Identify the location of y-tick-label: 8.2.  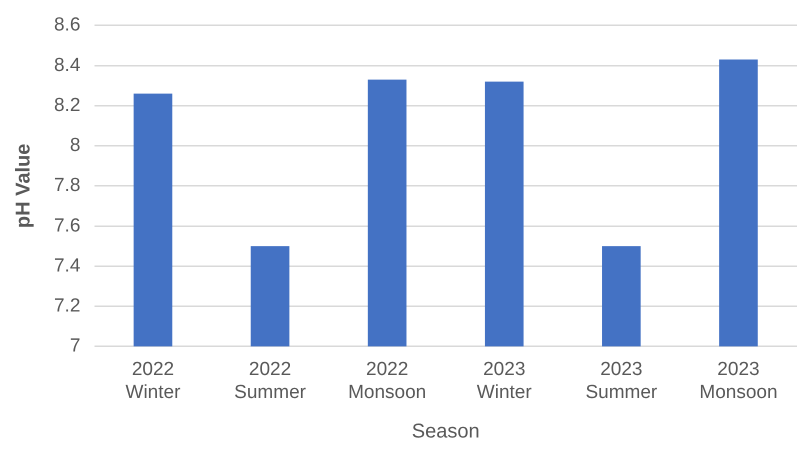
(67, 105).